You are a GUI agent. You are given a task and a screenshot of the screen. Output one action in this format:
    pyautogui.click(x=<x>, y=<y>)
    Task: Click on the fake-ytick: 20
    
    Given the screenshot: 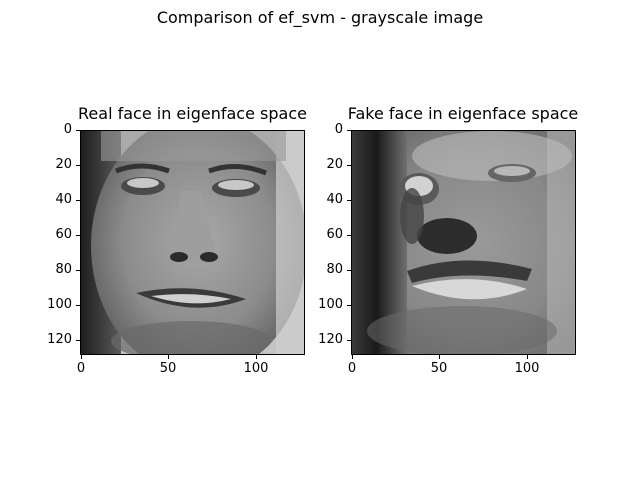 What is the action you would take?
    pyautogui.click(x=334, y=164)
    